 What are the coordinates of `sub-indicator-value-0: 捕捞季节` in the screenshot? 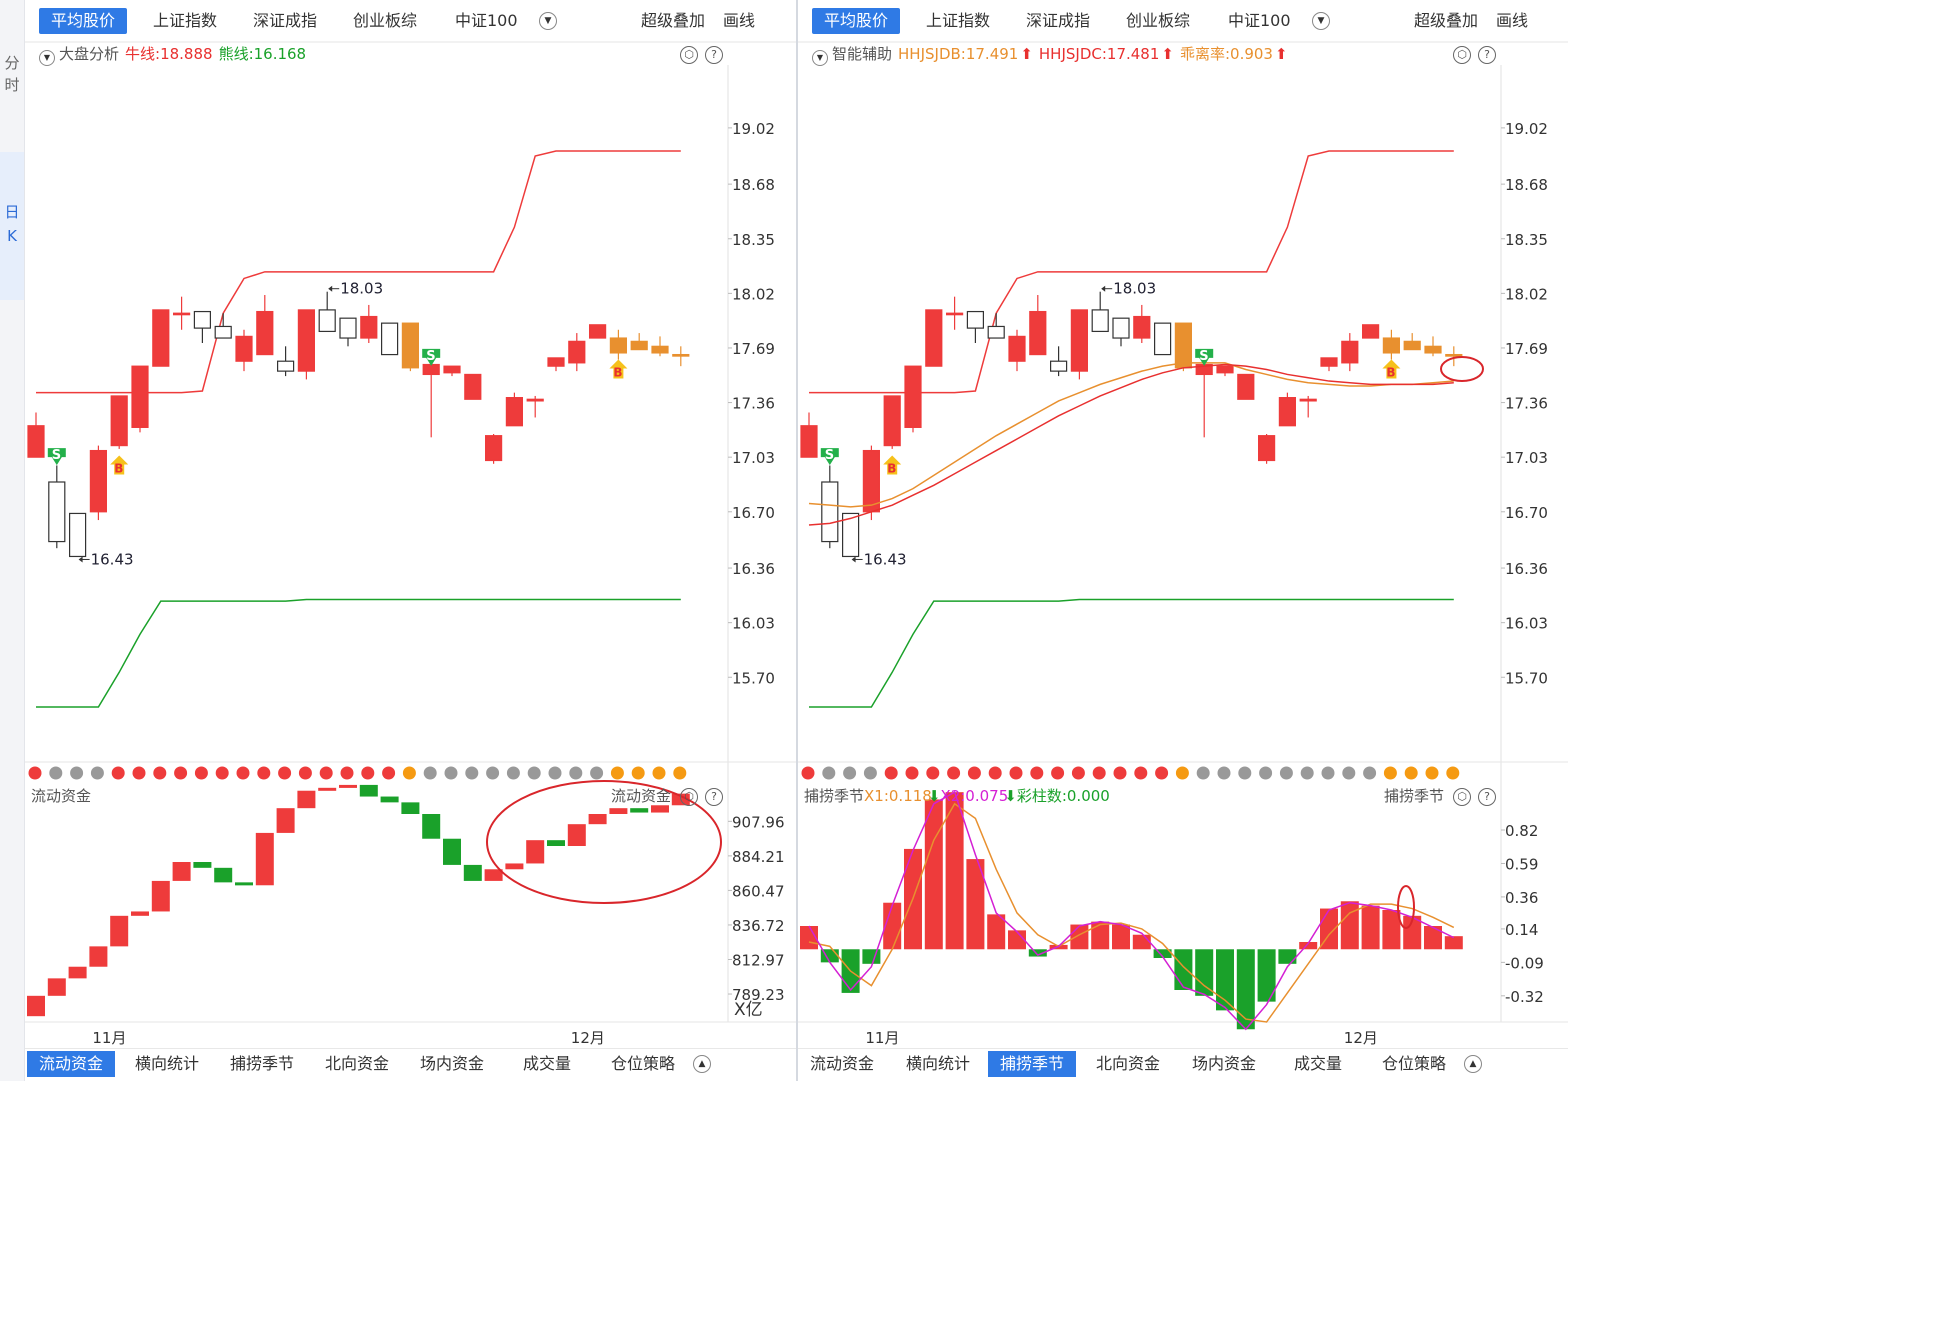 It's located at (834, 796).